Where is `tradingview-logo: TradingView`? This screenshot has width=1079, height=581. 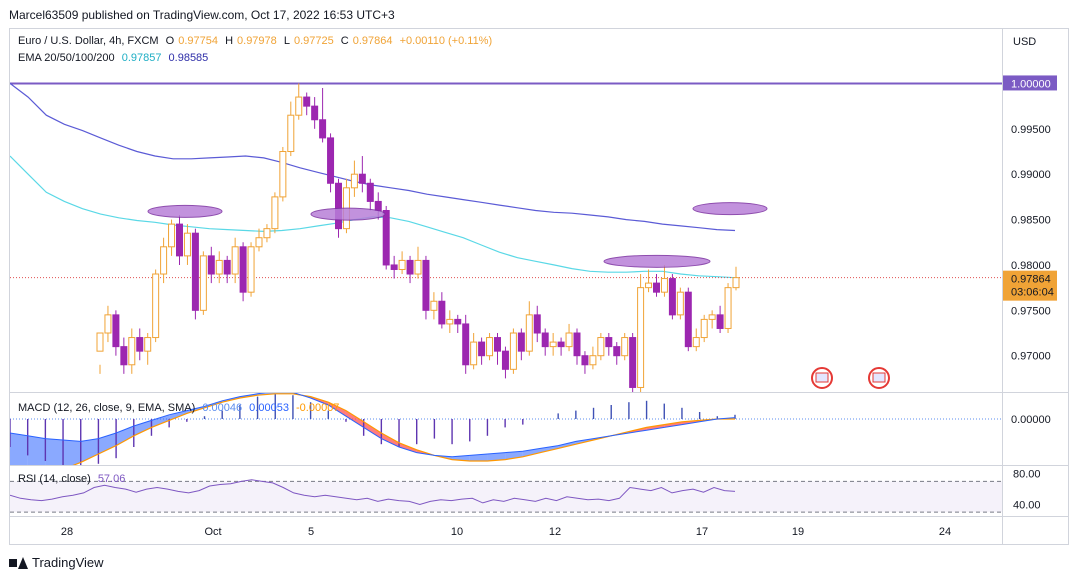 tradingview-logo: TradingView is located at coordinates (56, 562).